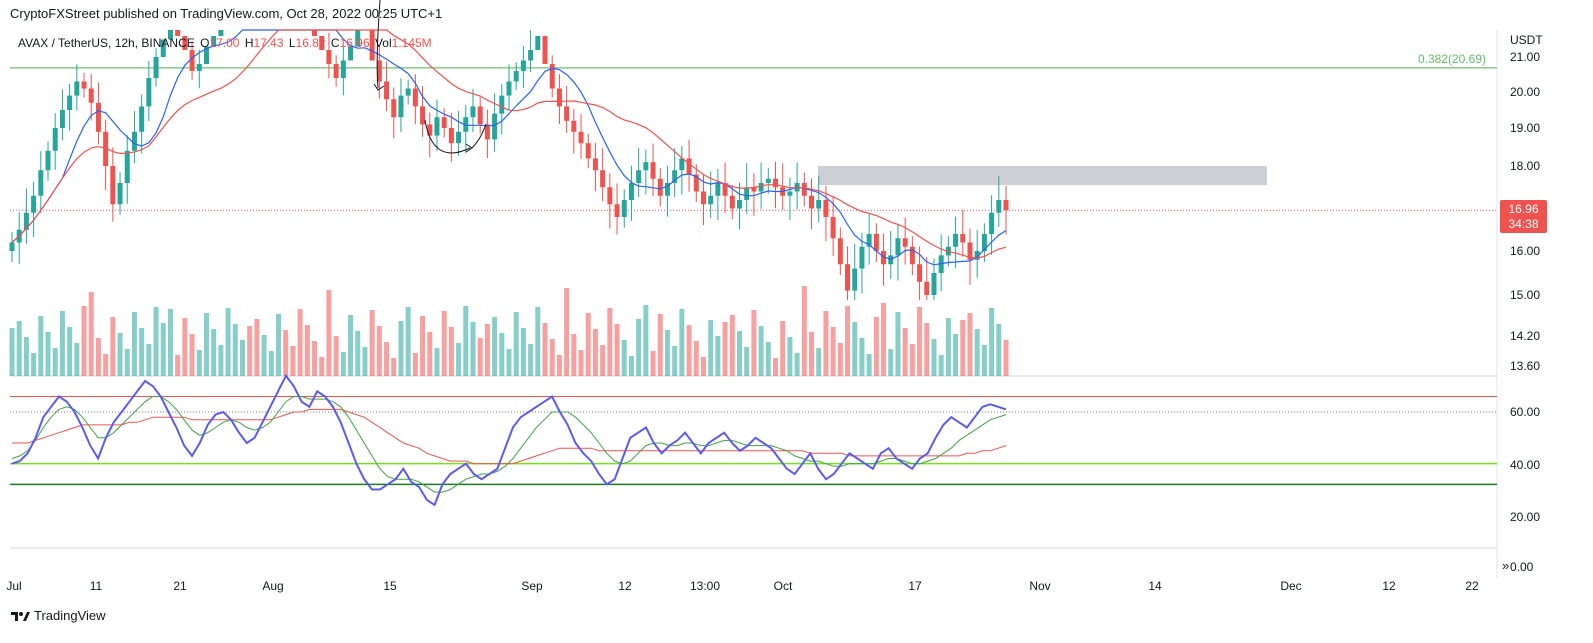 The width and height of the screenshot is (1593, 643). What do you see at coordinates (106, 43) in the screenshot?
I see `symbol-label: AVAX / TetherUS, 12h, BINANCE` at bounding box center [106, 43].